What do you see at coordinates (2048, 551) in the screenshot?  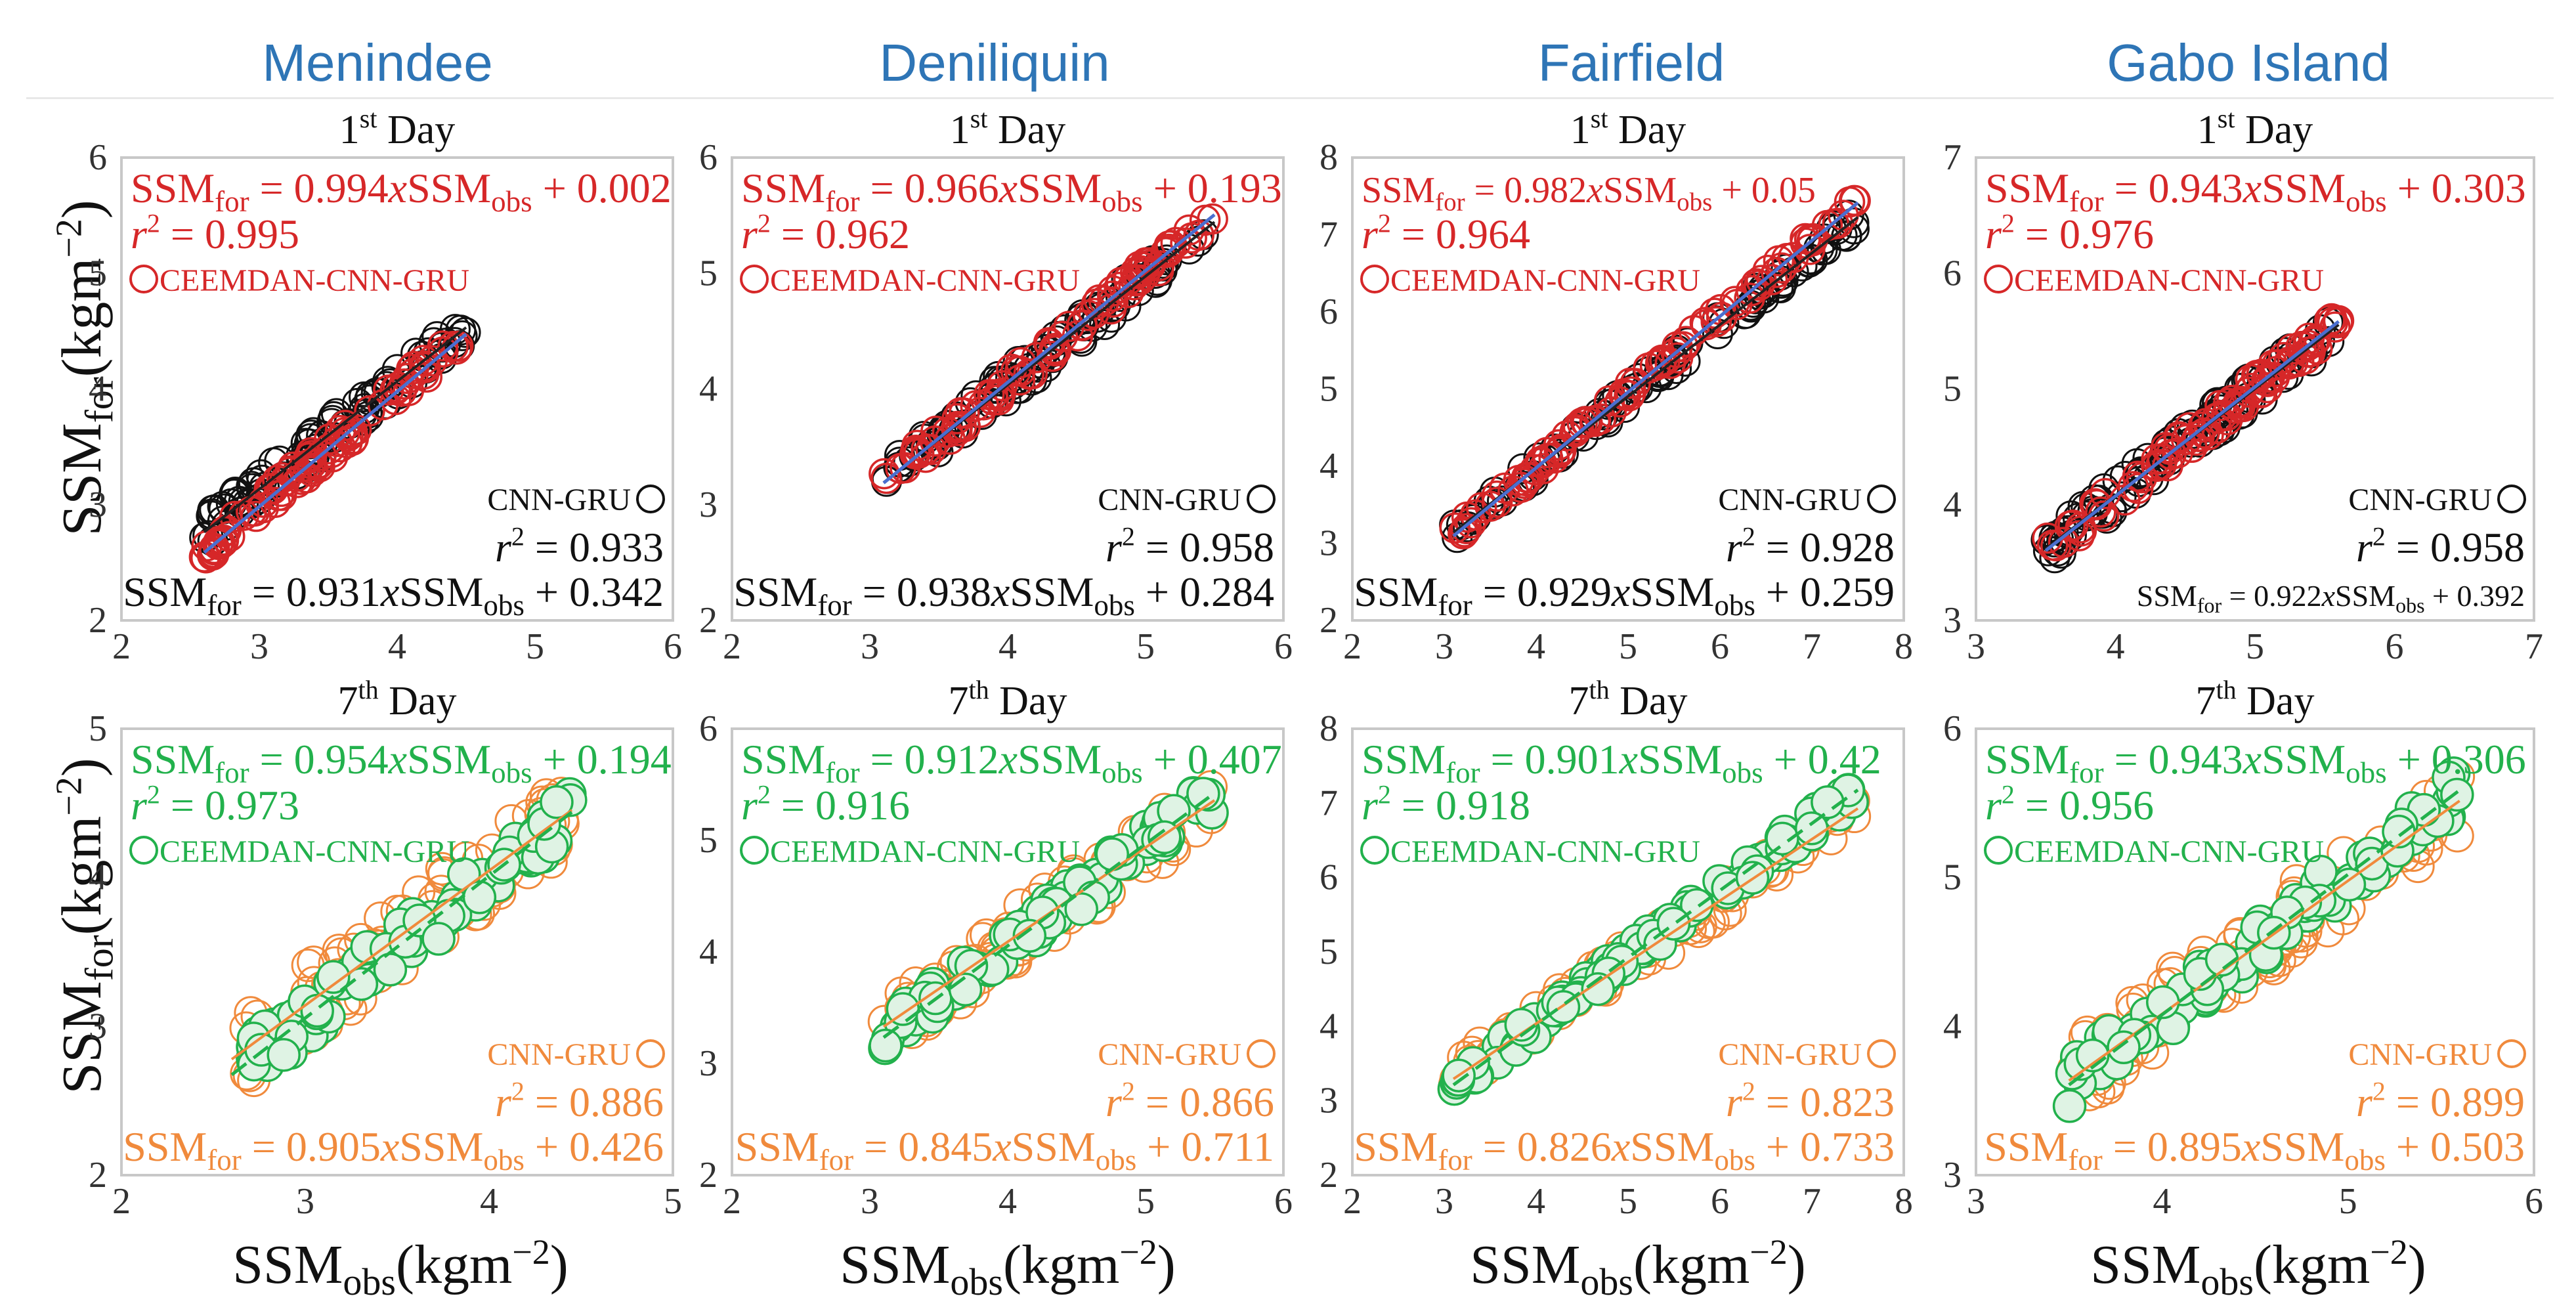 I see `cnn-gru-point` at bounding box center [2048, 551].